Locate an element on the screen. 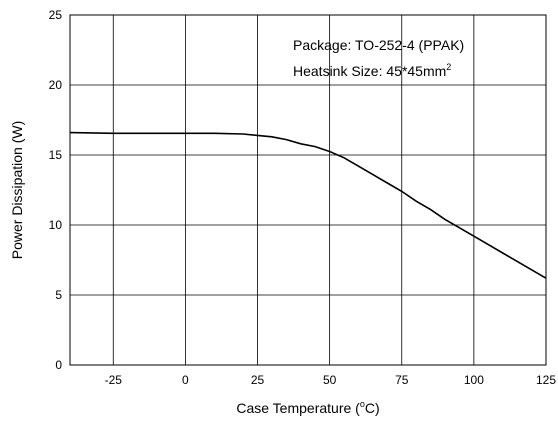 The image size is (558, 423). x-tick-labels: -25 0 25 50 75 100 125 is located at coordinates (331, 380).